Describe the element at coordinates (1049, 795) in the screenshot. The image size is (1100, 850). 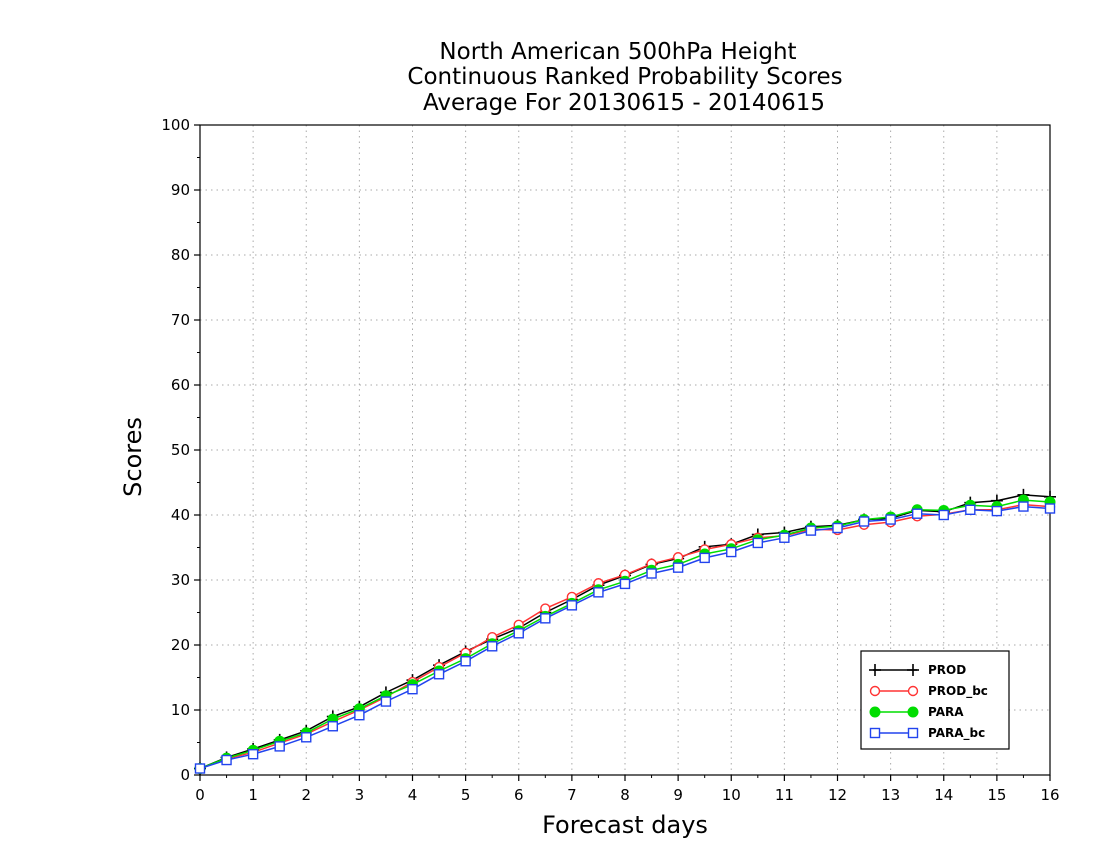
I see `x-tick-label: 16` at that location.